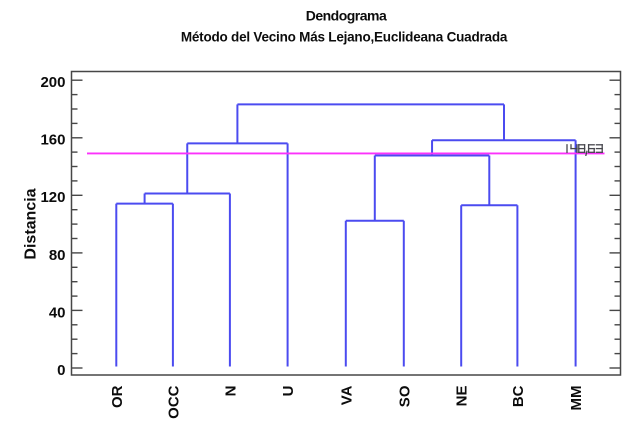 The height and width of the screenshot is (439, 637). I want to click on svg-text: OR, so click(117, 396).